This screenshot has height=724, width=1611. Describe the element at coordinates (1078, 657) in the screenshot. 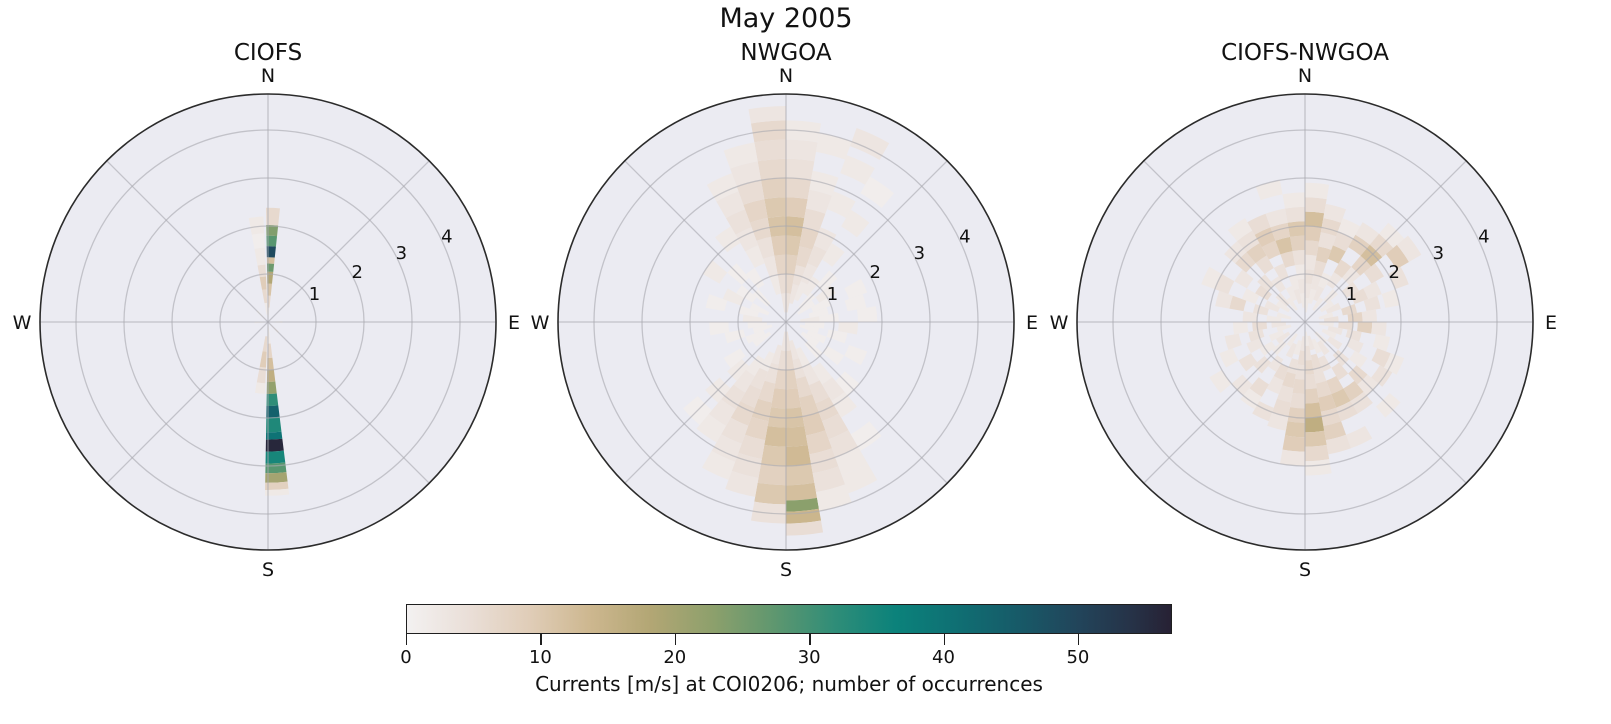

I see `colorbar-tick-label: 50` at that location.